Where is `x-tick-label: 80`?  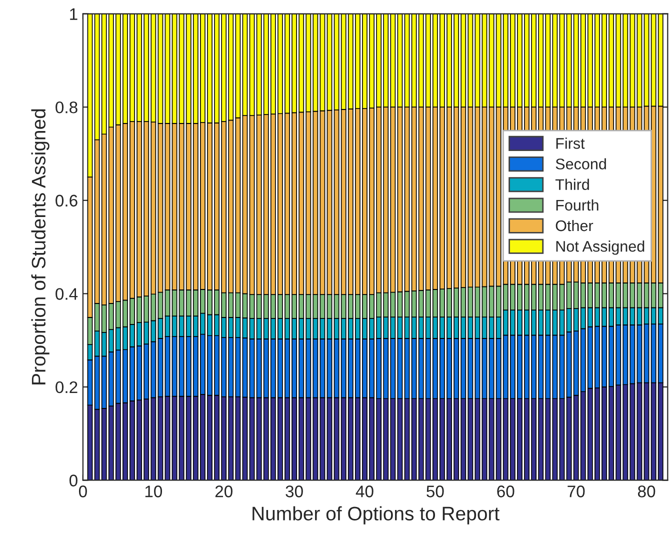 x-tick-label: 80 is located at coordinates (647, 492).